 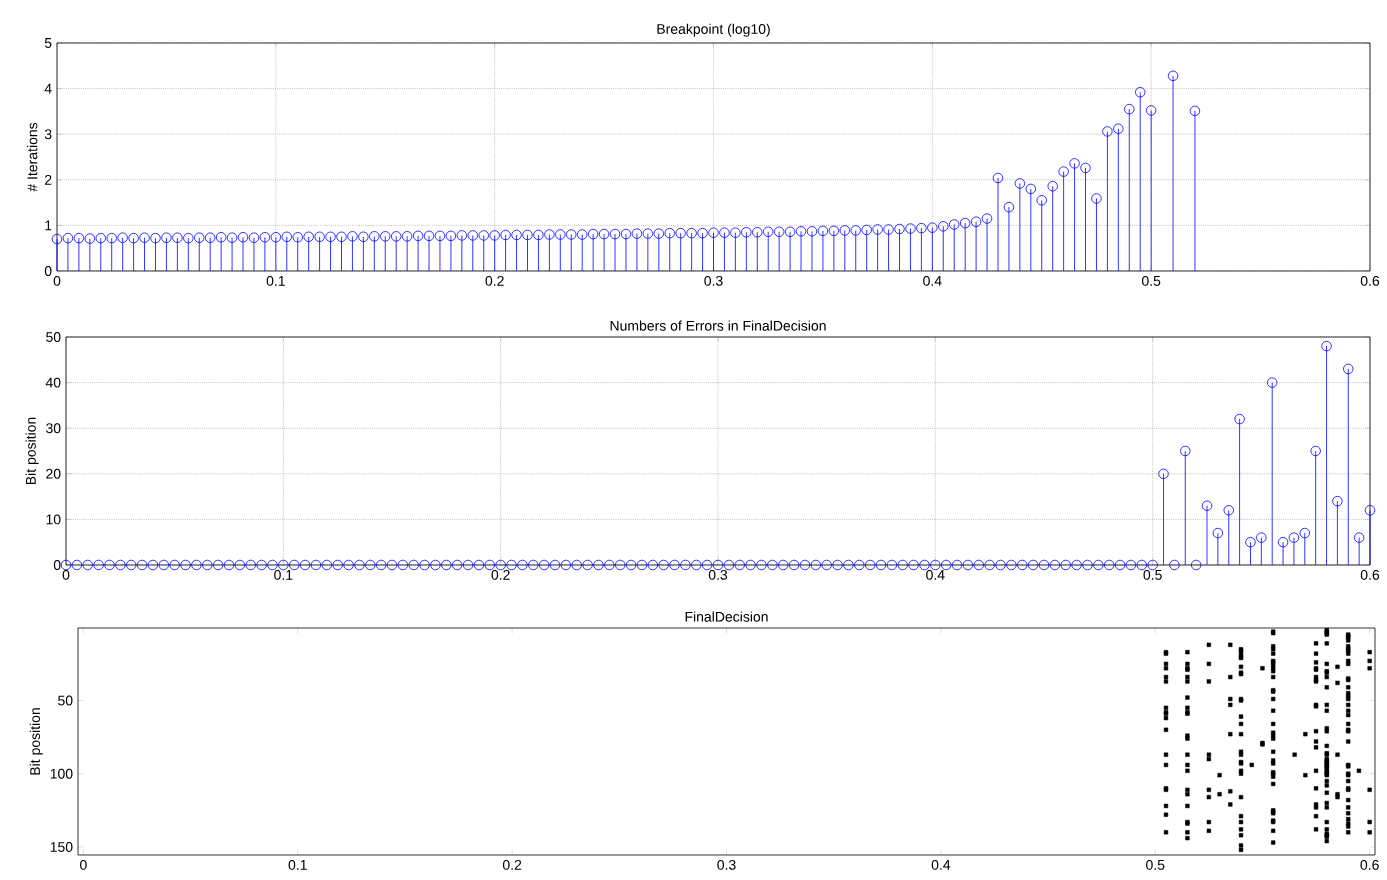 What do you see at coordinates (53, 382) in the screenshot?
I see `y-tick-label: 40` at bounding box center [53, 382].